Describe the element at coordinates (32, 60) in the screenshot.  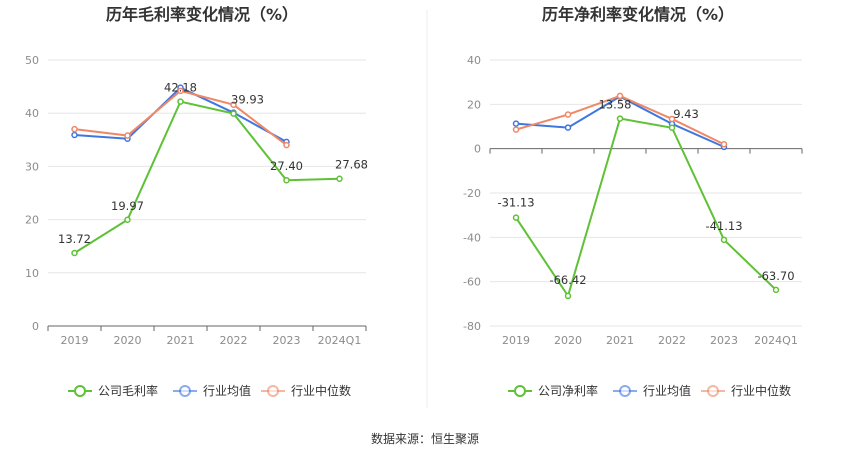
I see `y-tick-label: 50` at that location.